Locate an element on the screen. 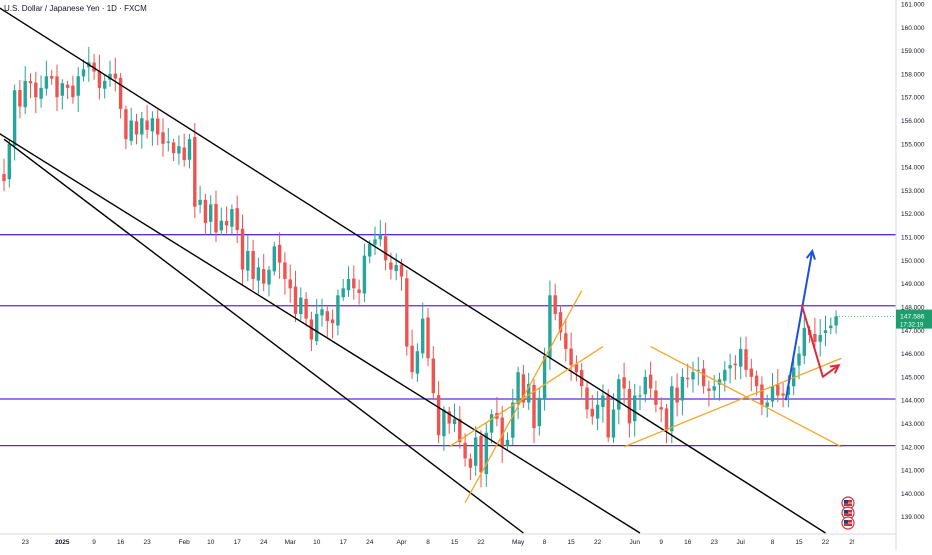  x-tick-label: 2025 is located at coordinates (62, 542).